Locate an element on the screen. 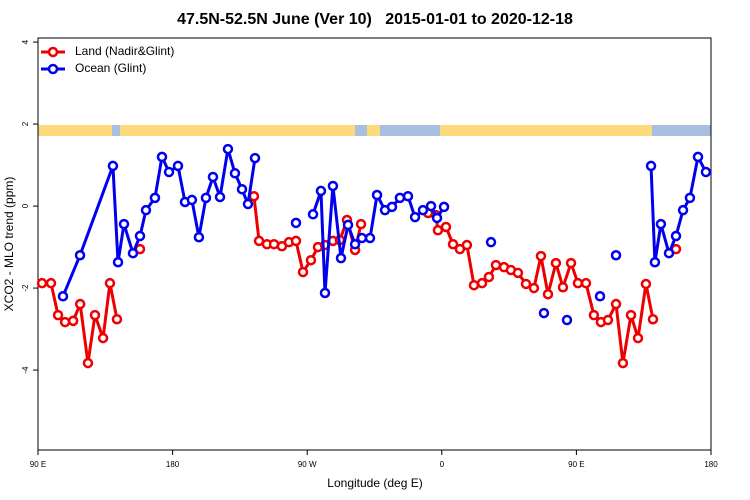 This screenshot has width=750, height=500. x-tick-label: 90 W is located at coordinates (307, 464).